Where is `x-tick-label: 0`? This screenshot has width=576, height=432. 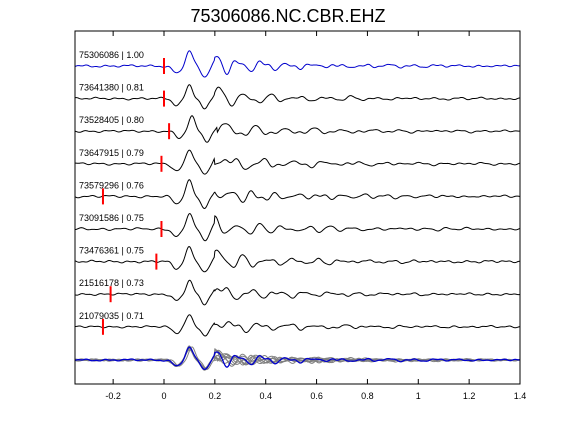 x-tick-label: 0 is located at coordinates (163, 396).